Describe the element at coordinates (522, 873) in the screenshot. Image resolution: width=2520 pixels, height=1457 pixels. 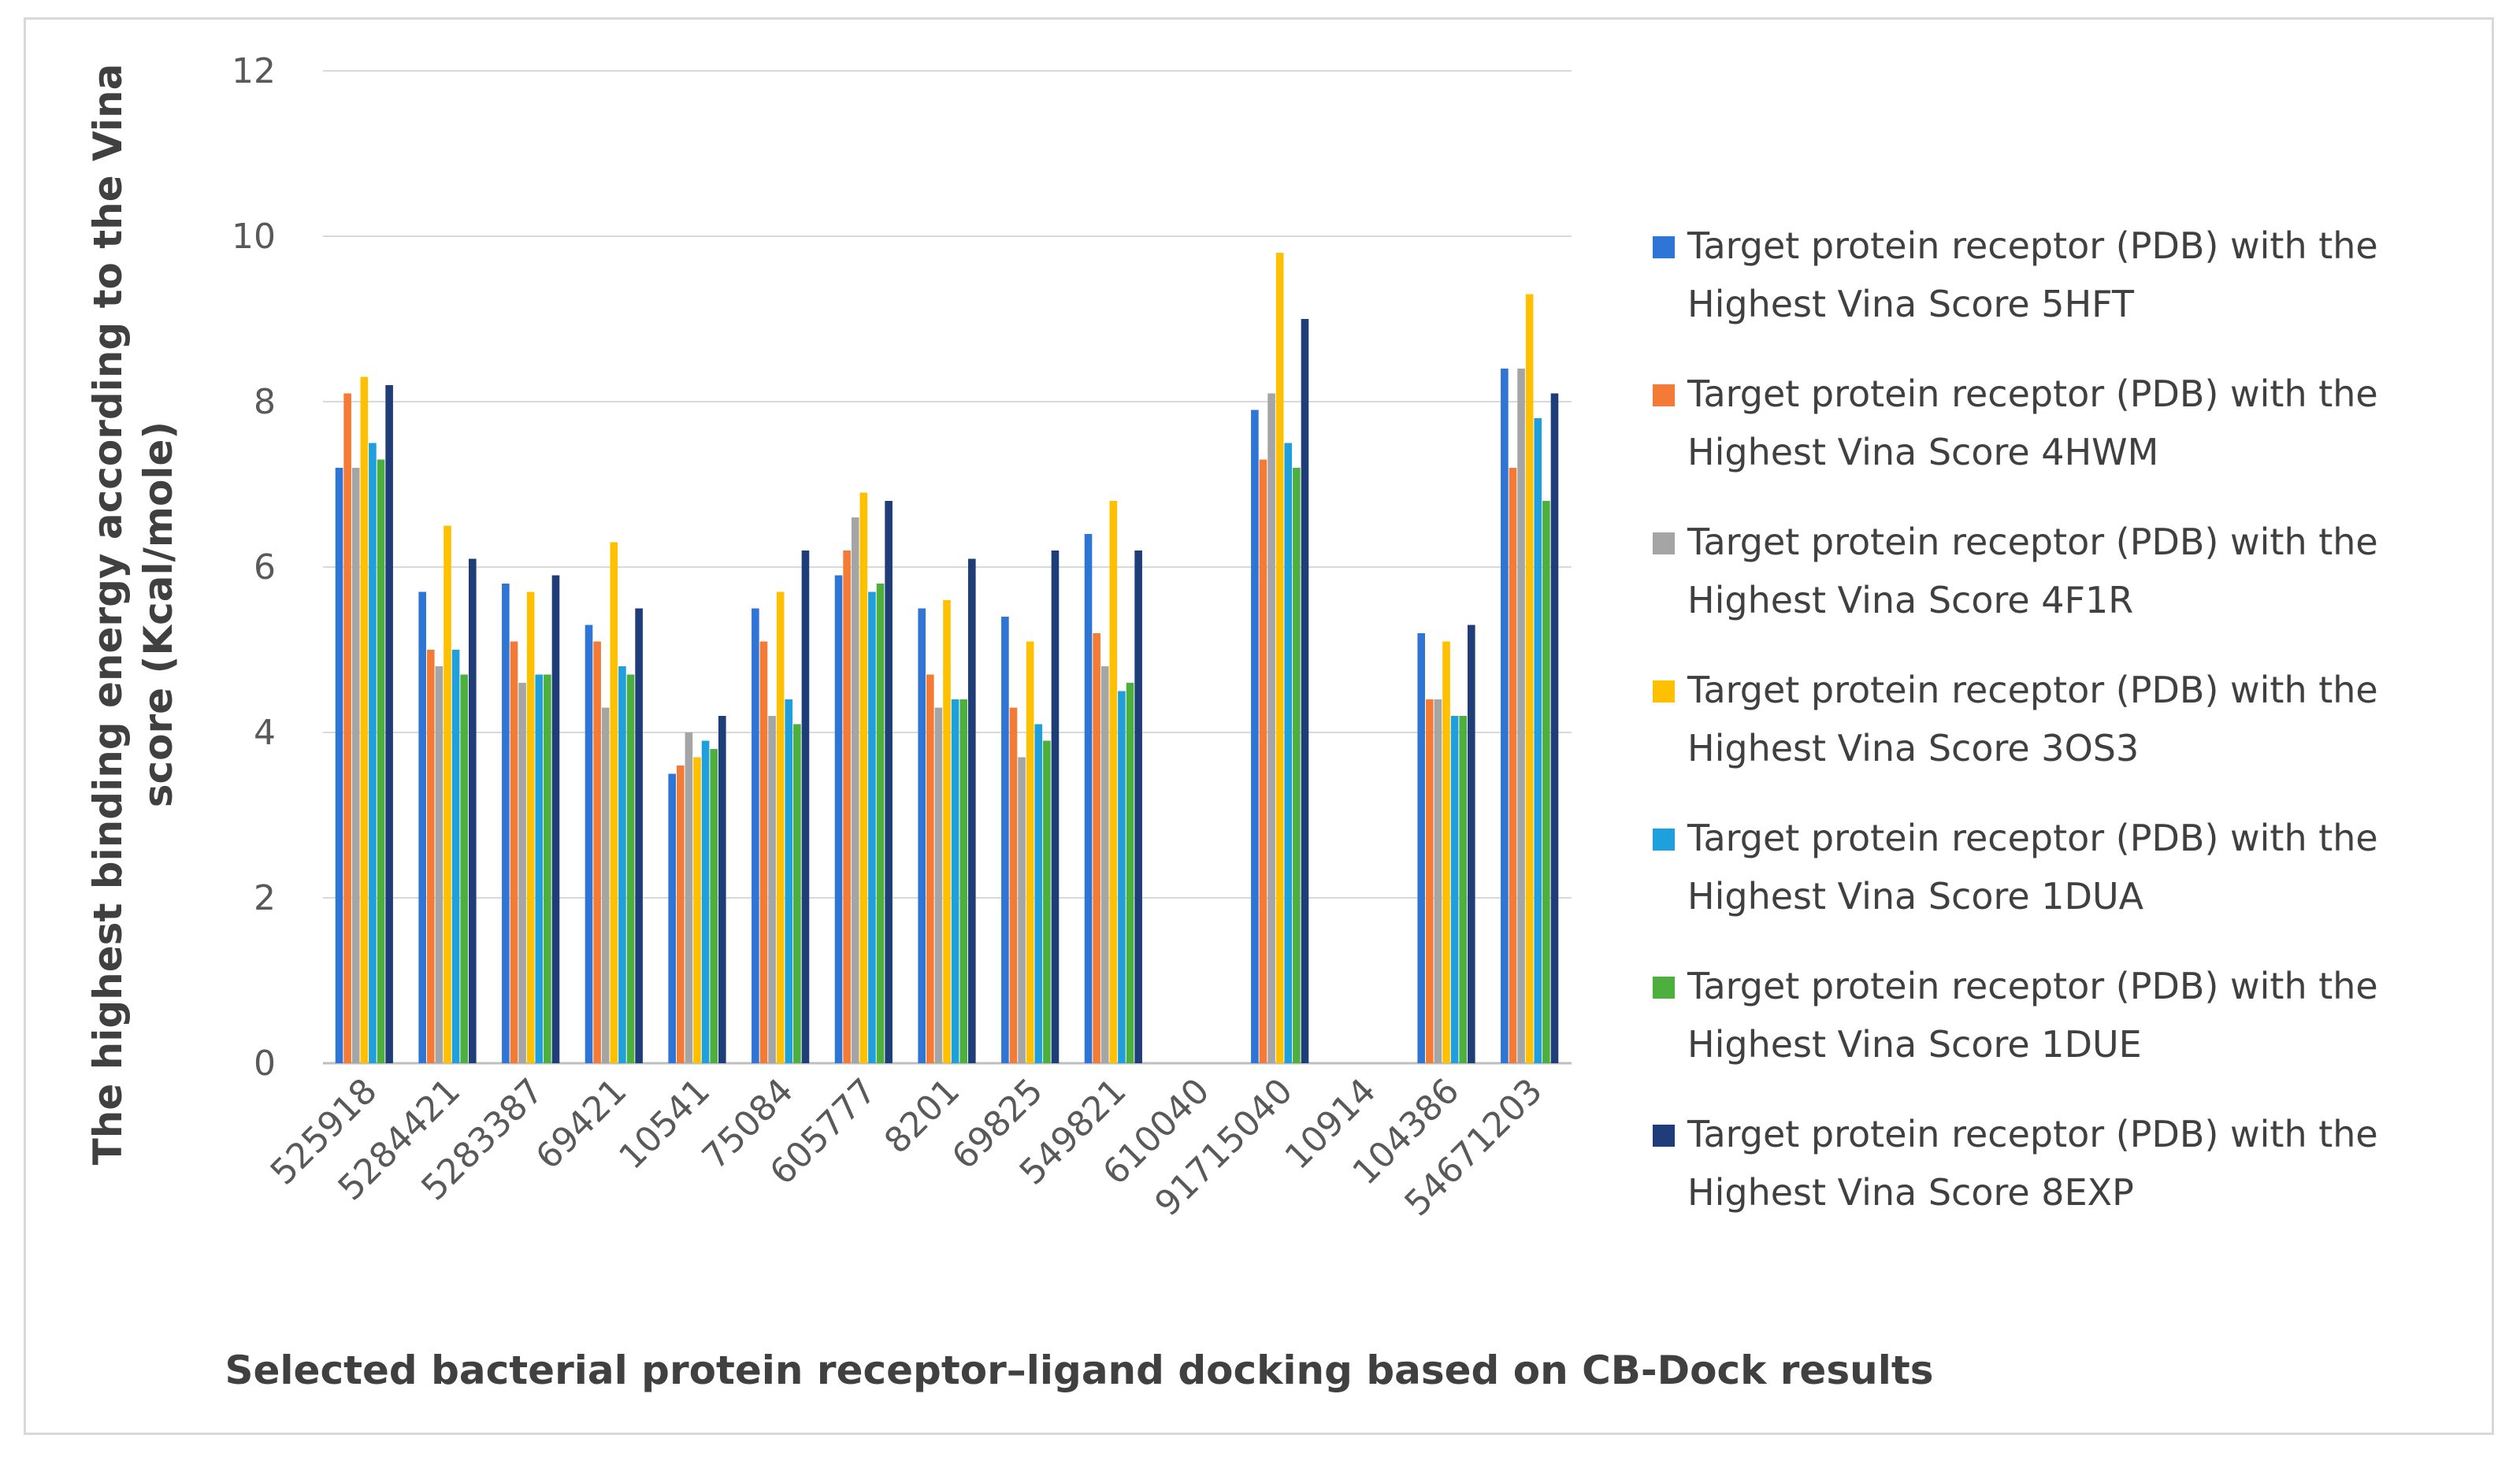
I see `bar-5283387-s3` at that location.